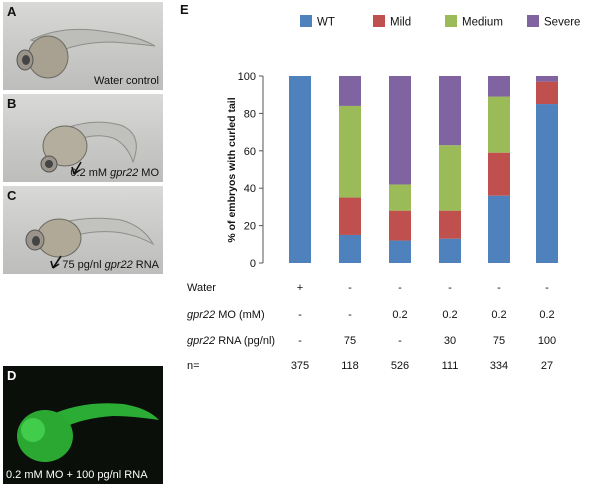 The width and height of the screenshot is (598, 486). I want to click on y-tick-label: 20, so click(250, 227).